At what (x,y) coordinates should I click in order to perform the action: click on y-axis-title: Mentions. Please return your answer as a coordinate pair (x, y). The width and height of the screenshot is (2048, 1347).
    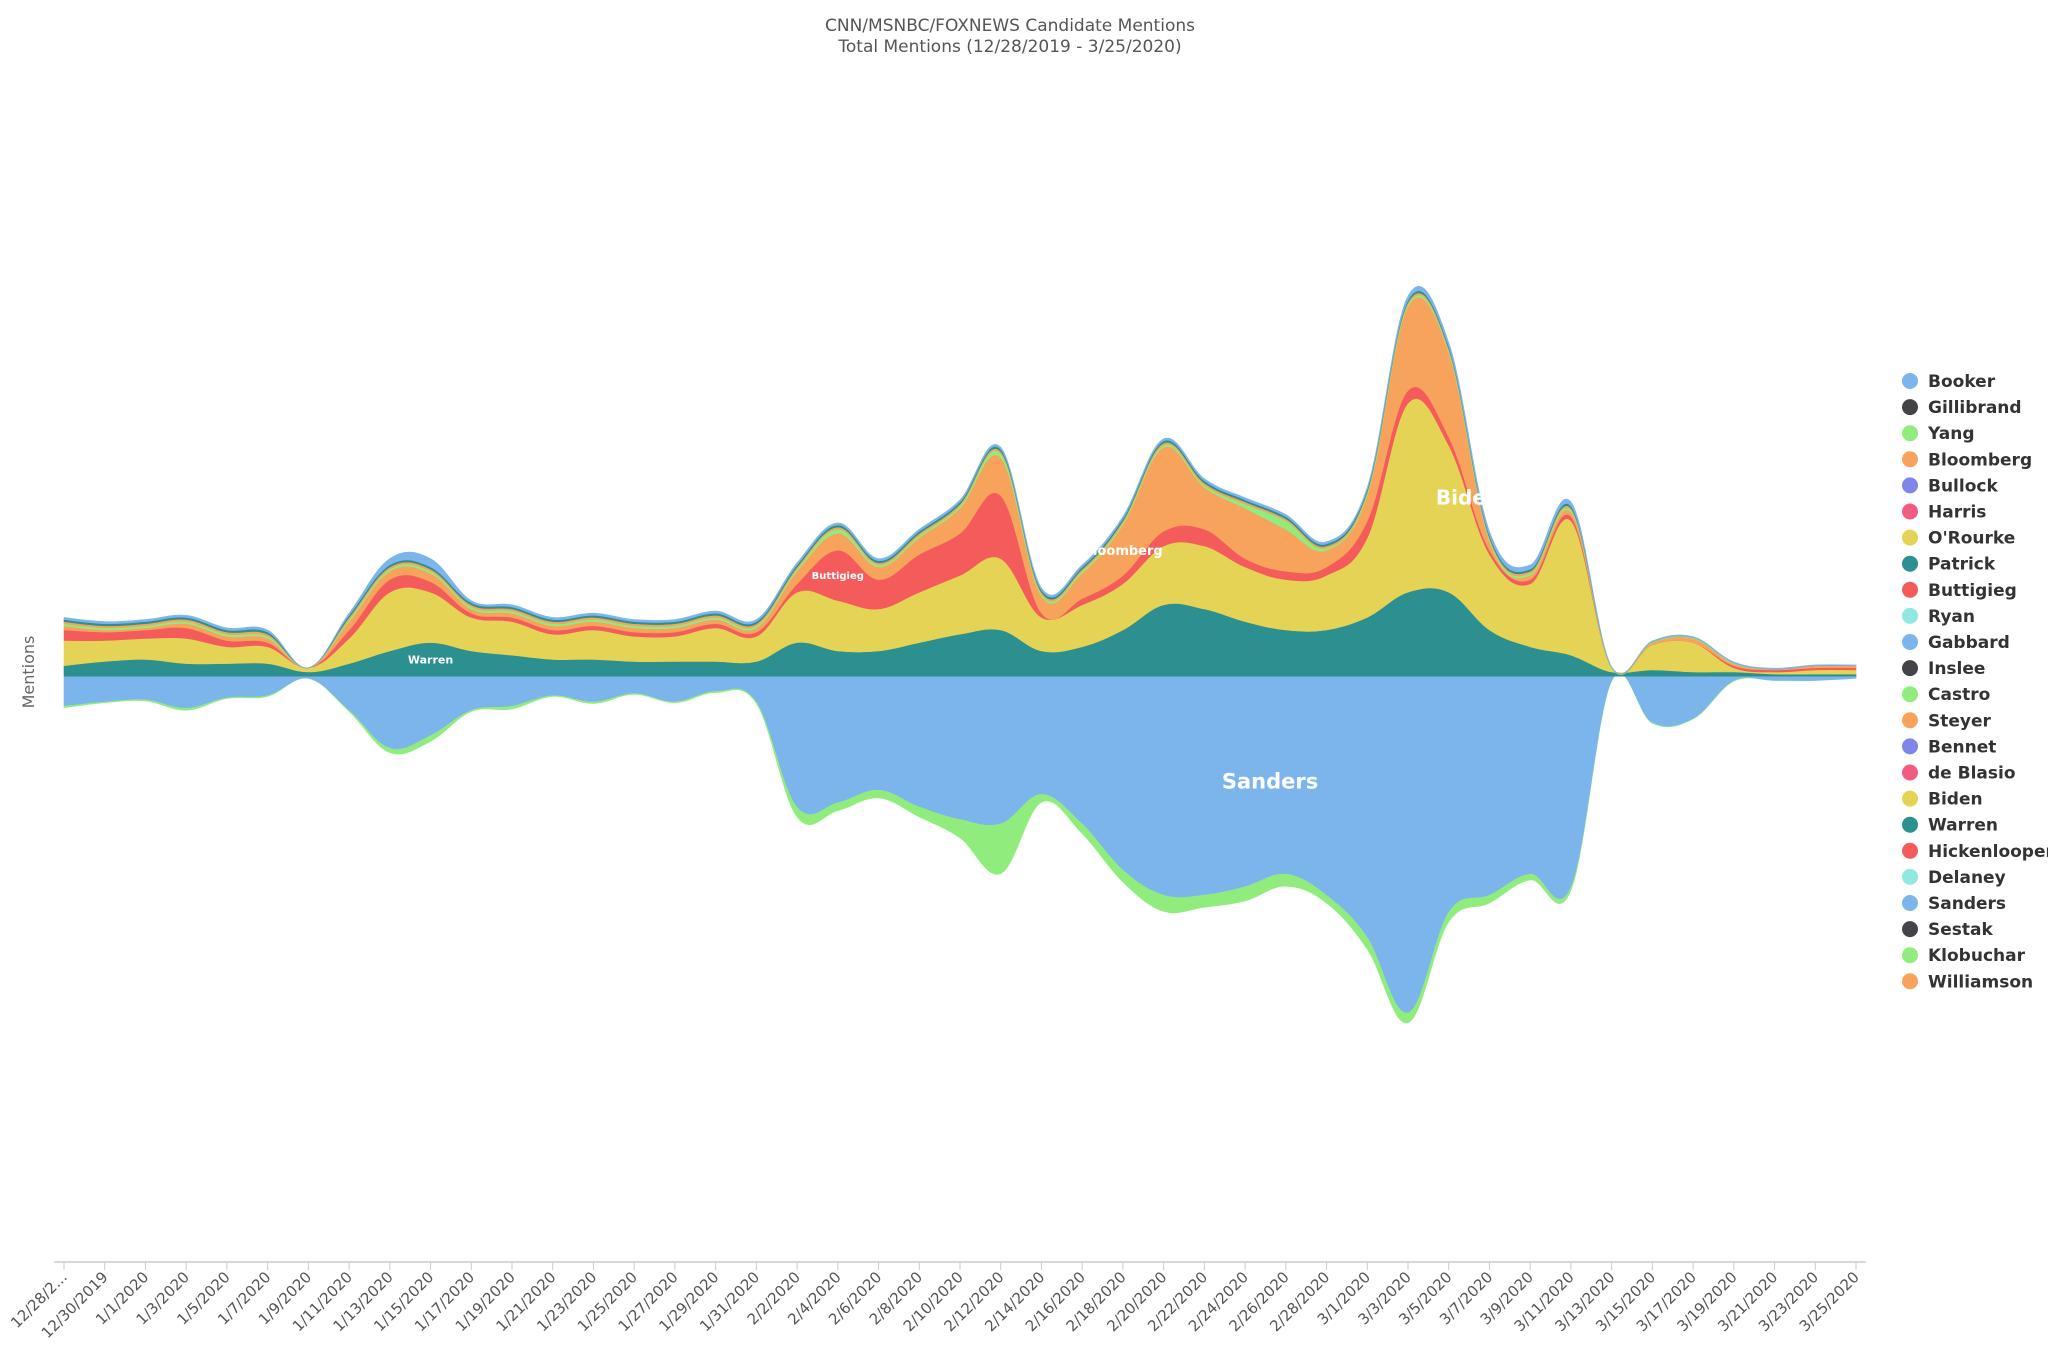
    Looking at the image, I should click on (28, 672).